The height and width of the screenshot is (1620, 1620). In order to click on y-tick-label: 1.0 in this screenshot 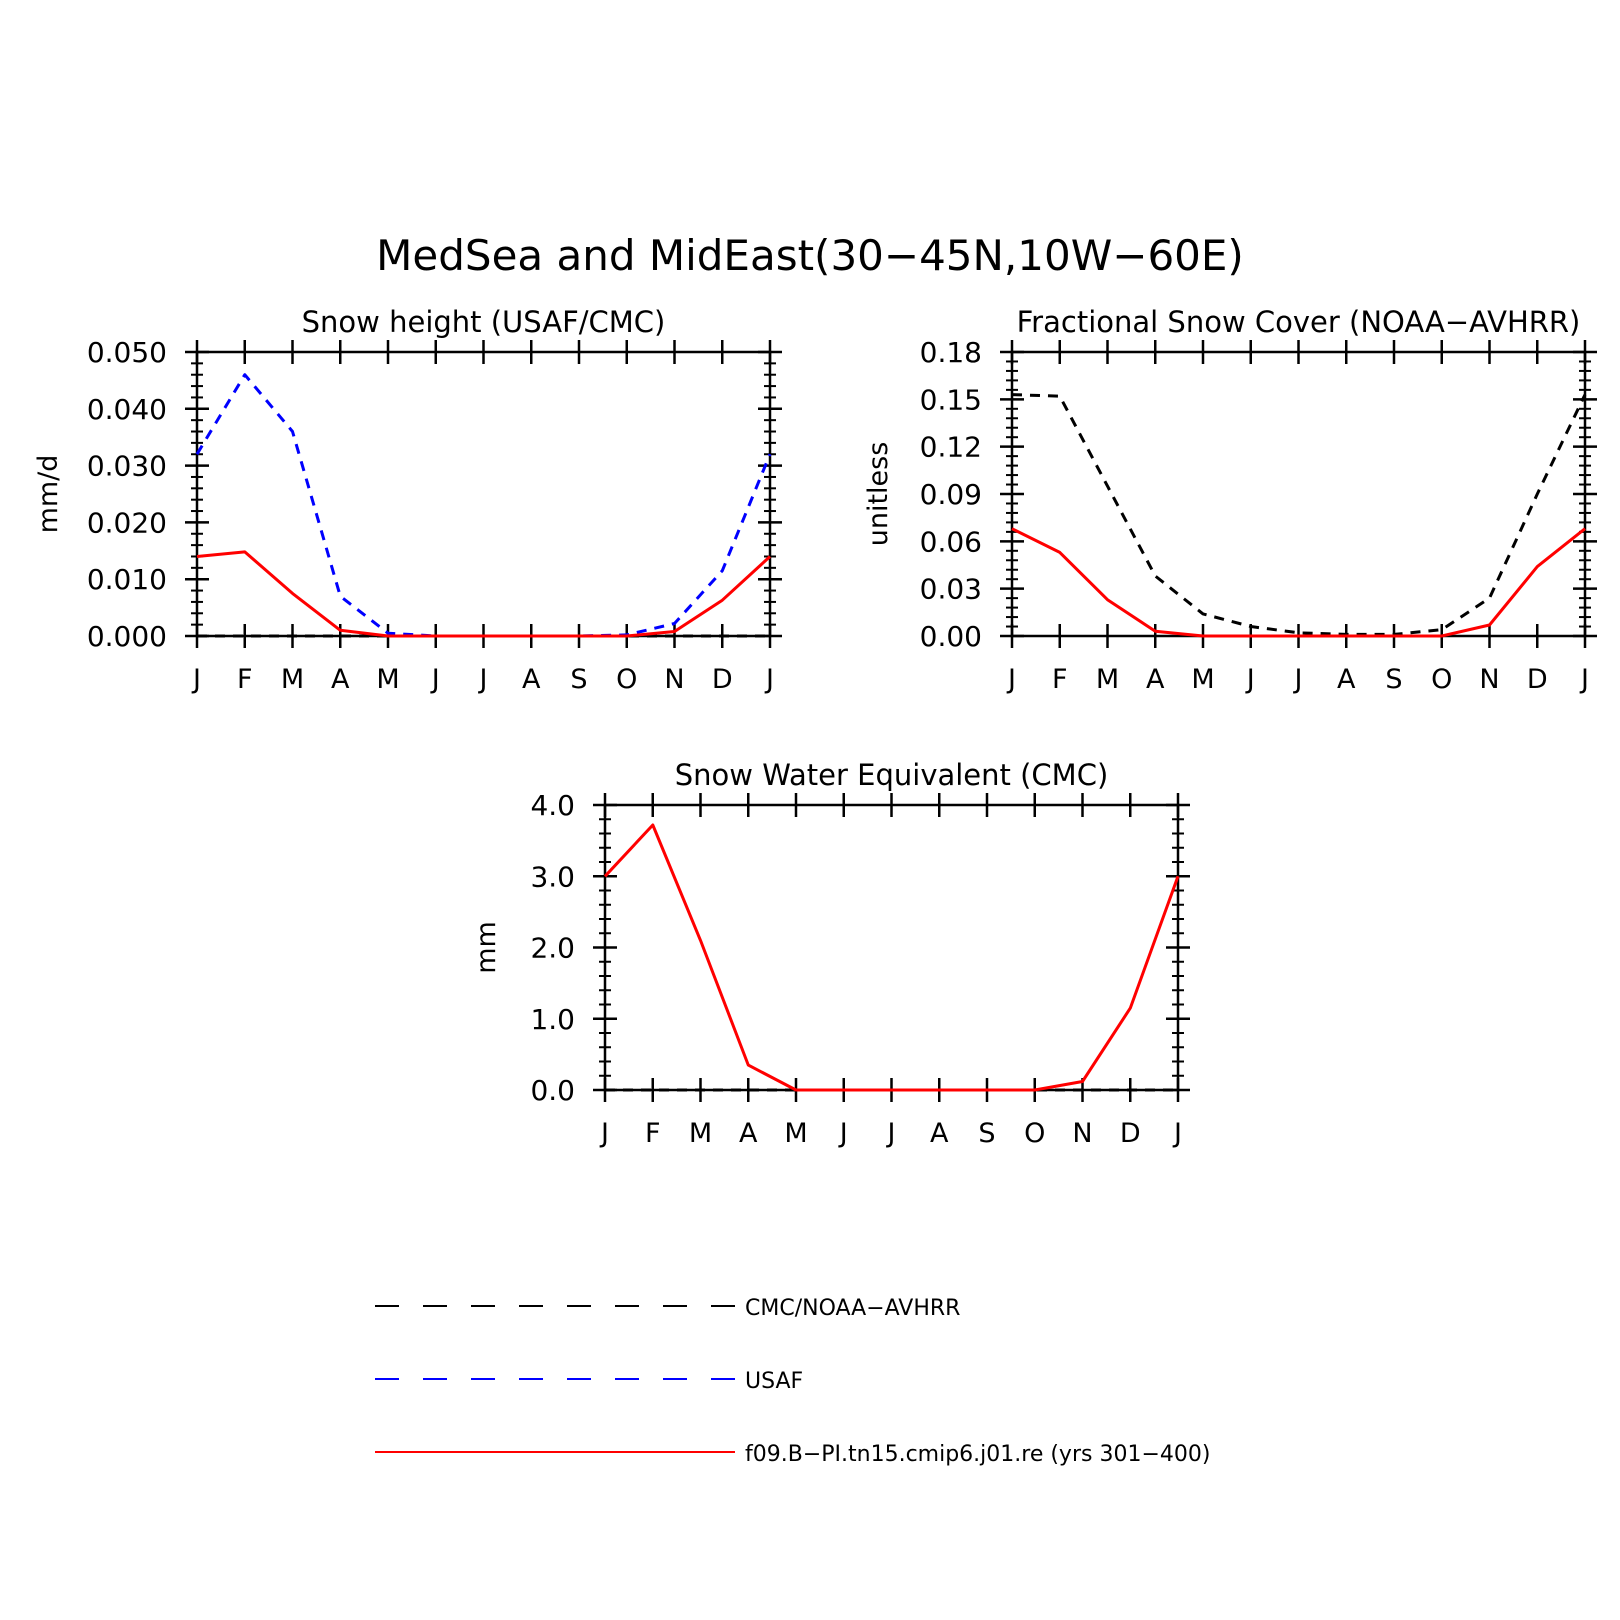, I will do `click(552, 1019)`.